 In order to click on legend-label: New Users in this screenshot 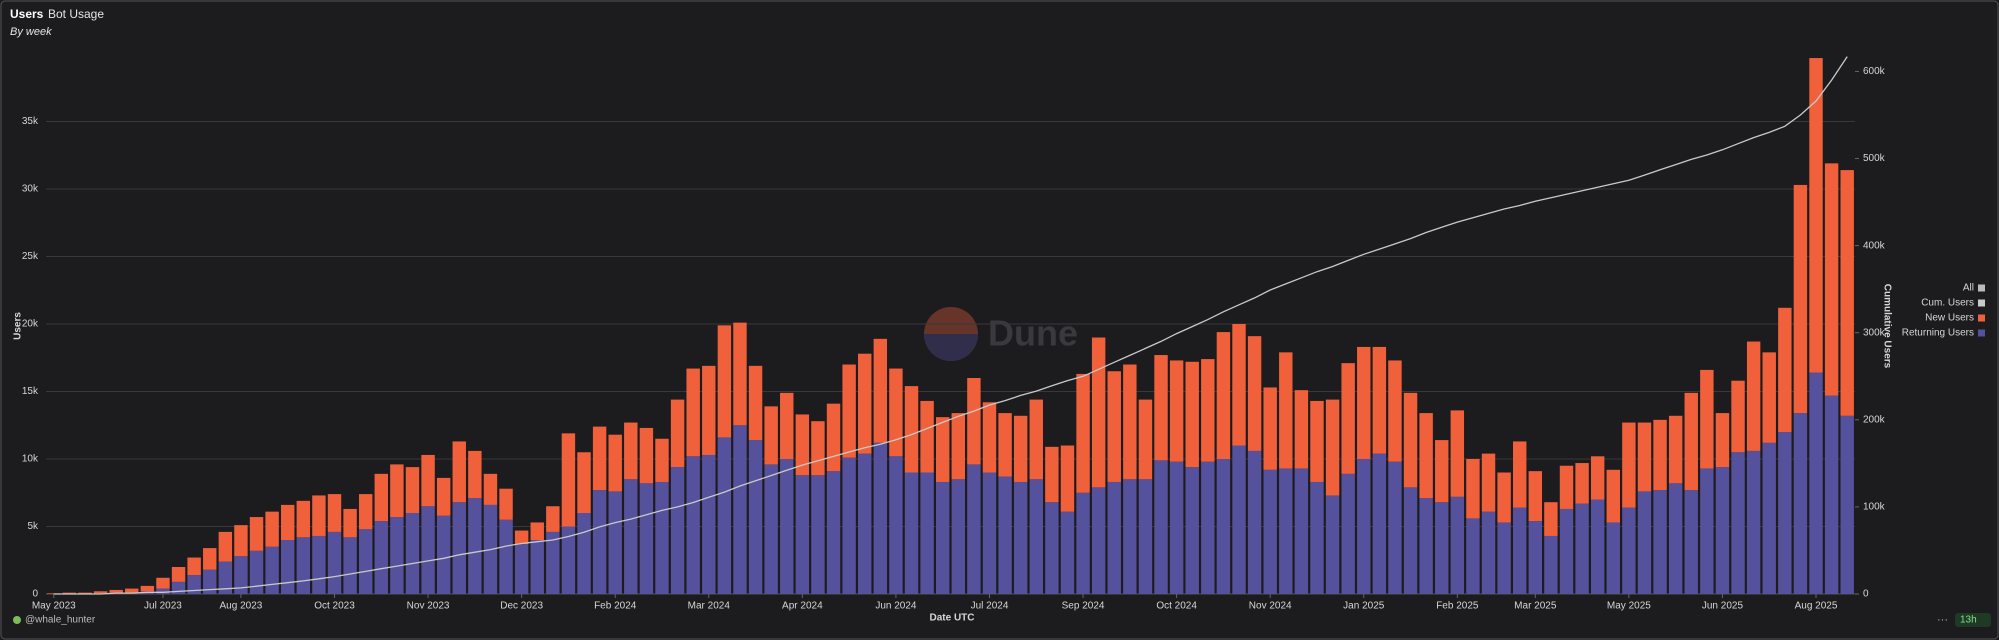, I will do `click(1949, 318)`.